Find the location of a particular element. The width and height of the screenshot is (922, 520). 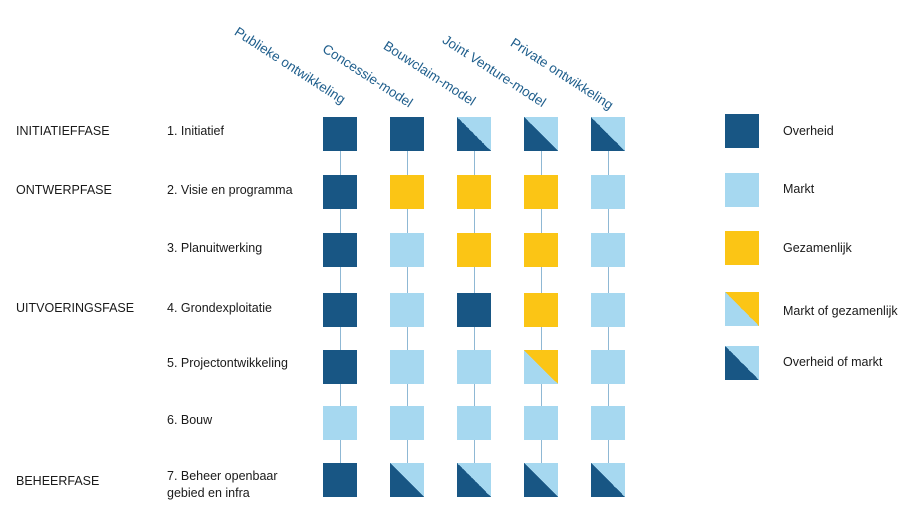

col-header-private: Private ontwikkeling is located at coordinates (562, 74).